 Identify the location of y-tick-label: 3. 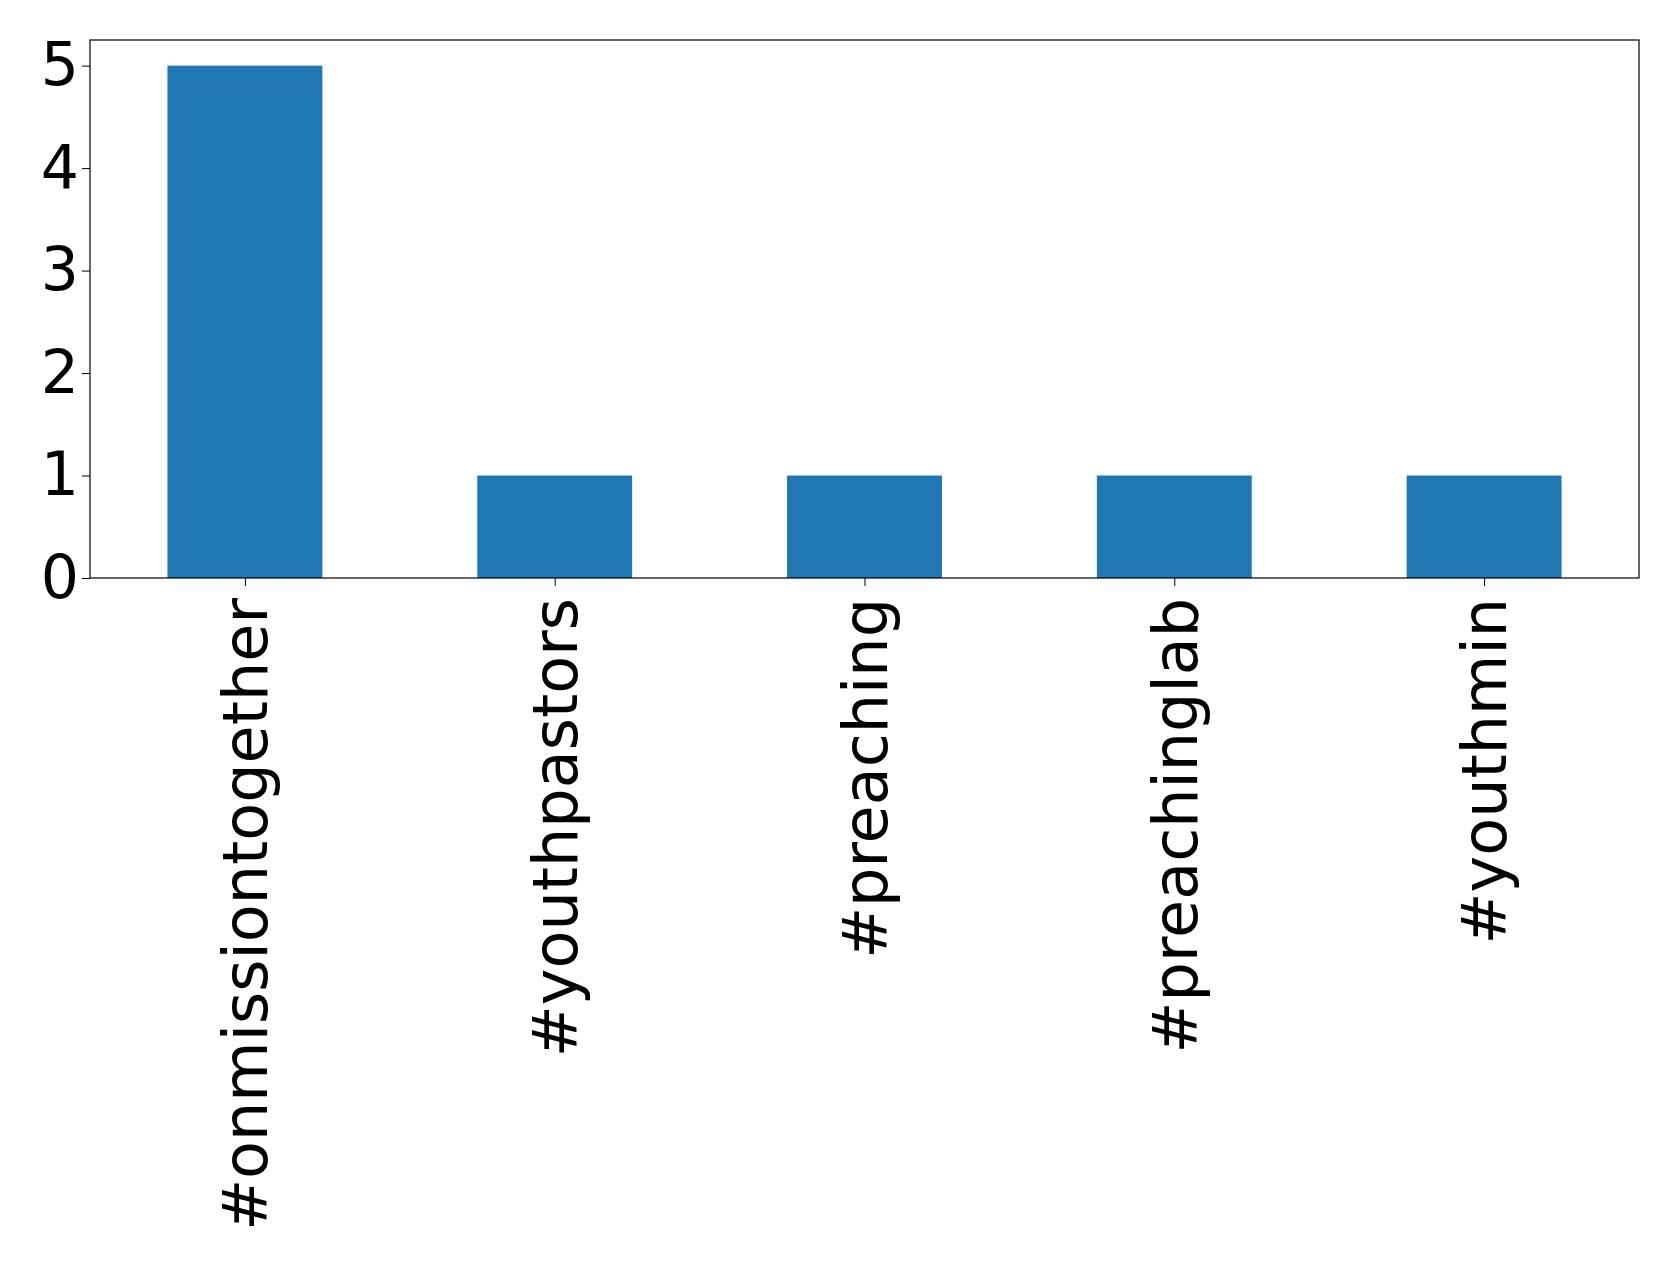
(59, 269).